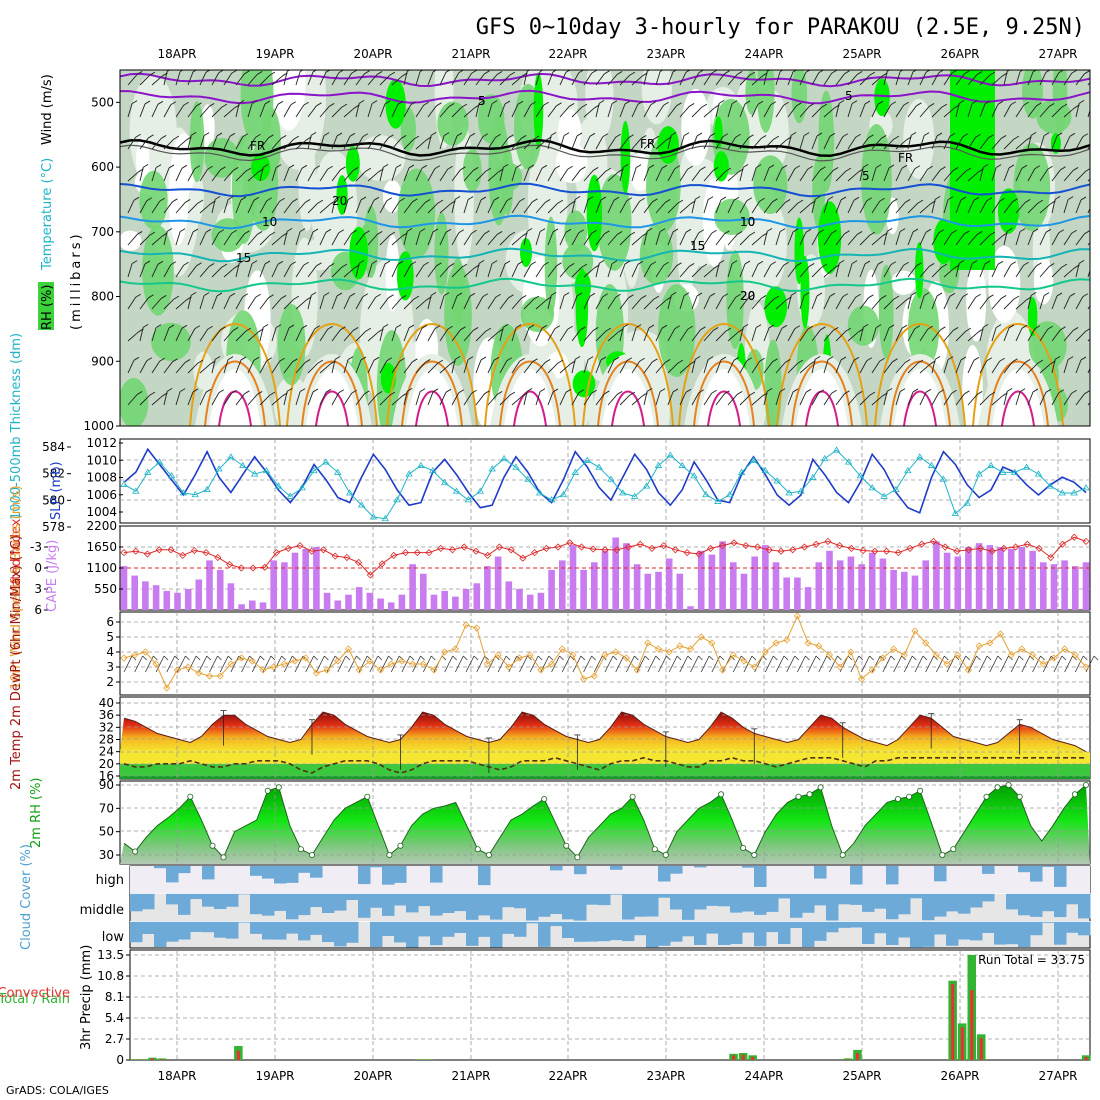 The height and width of the screenshot is (1100, 1100). I want to click on y-tick-label: 1006, so click(101, 495).